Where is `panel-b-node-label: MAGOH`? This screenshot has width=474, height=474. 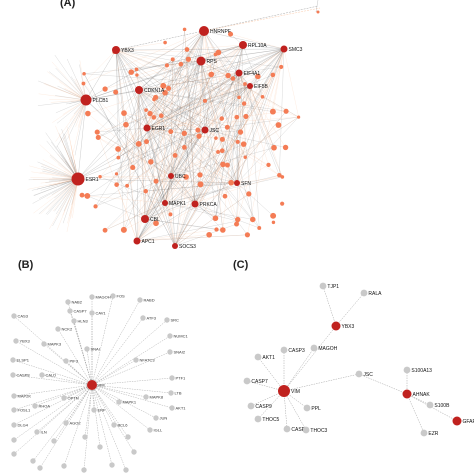
panel-b-node-label: MAGOH is located at coordinates (103, 297).